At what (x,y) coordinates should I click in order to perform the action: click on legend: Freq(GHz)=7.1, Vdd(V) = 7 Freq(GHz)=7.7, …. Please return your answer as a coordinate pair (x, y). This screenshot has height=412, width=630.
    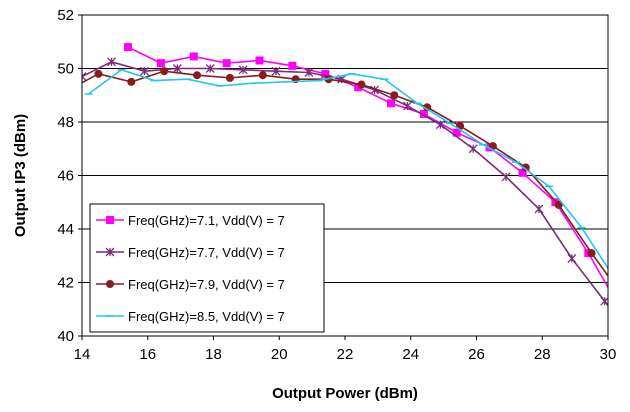
    Looking at the image, I should click on (207, 268).